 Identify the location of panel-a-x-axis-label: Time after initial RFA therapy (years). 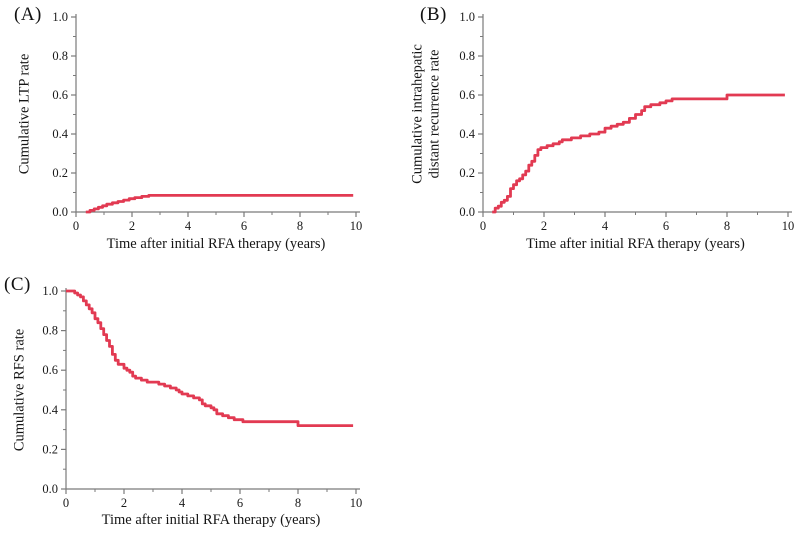
(216, 244).